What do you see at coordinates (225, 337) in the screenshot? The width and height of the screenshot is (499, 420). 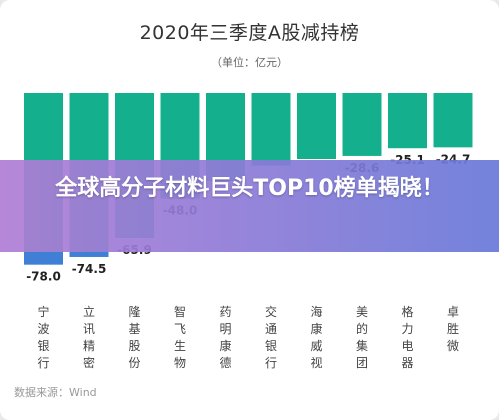 I see `category-label-4: 药明康德` at bounding box center [225, 337].